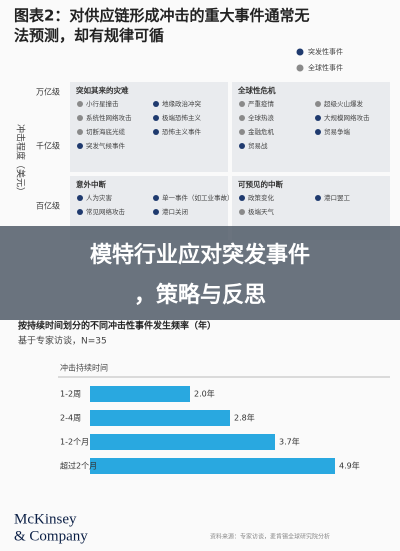  What do you see at coordinates (260, 184) in the screenshot?
I see `quadrant-title: 可预见的中断` at bounding box center [260, 184].